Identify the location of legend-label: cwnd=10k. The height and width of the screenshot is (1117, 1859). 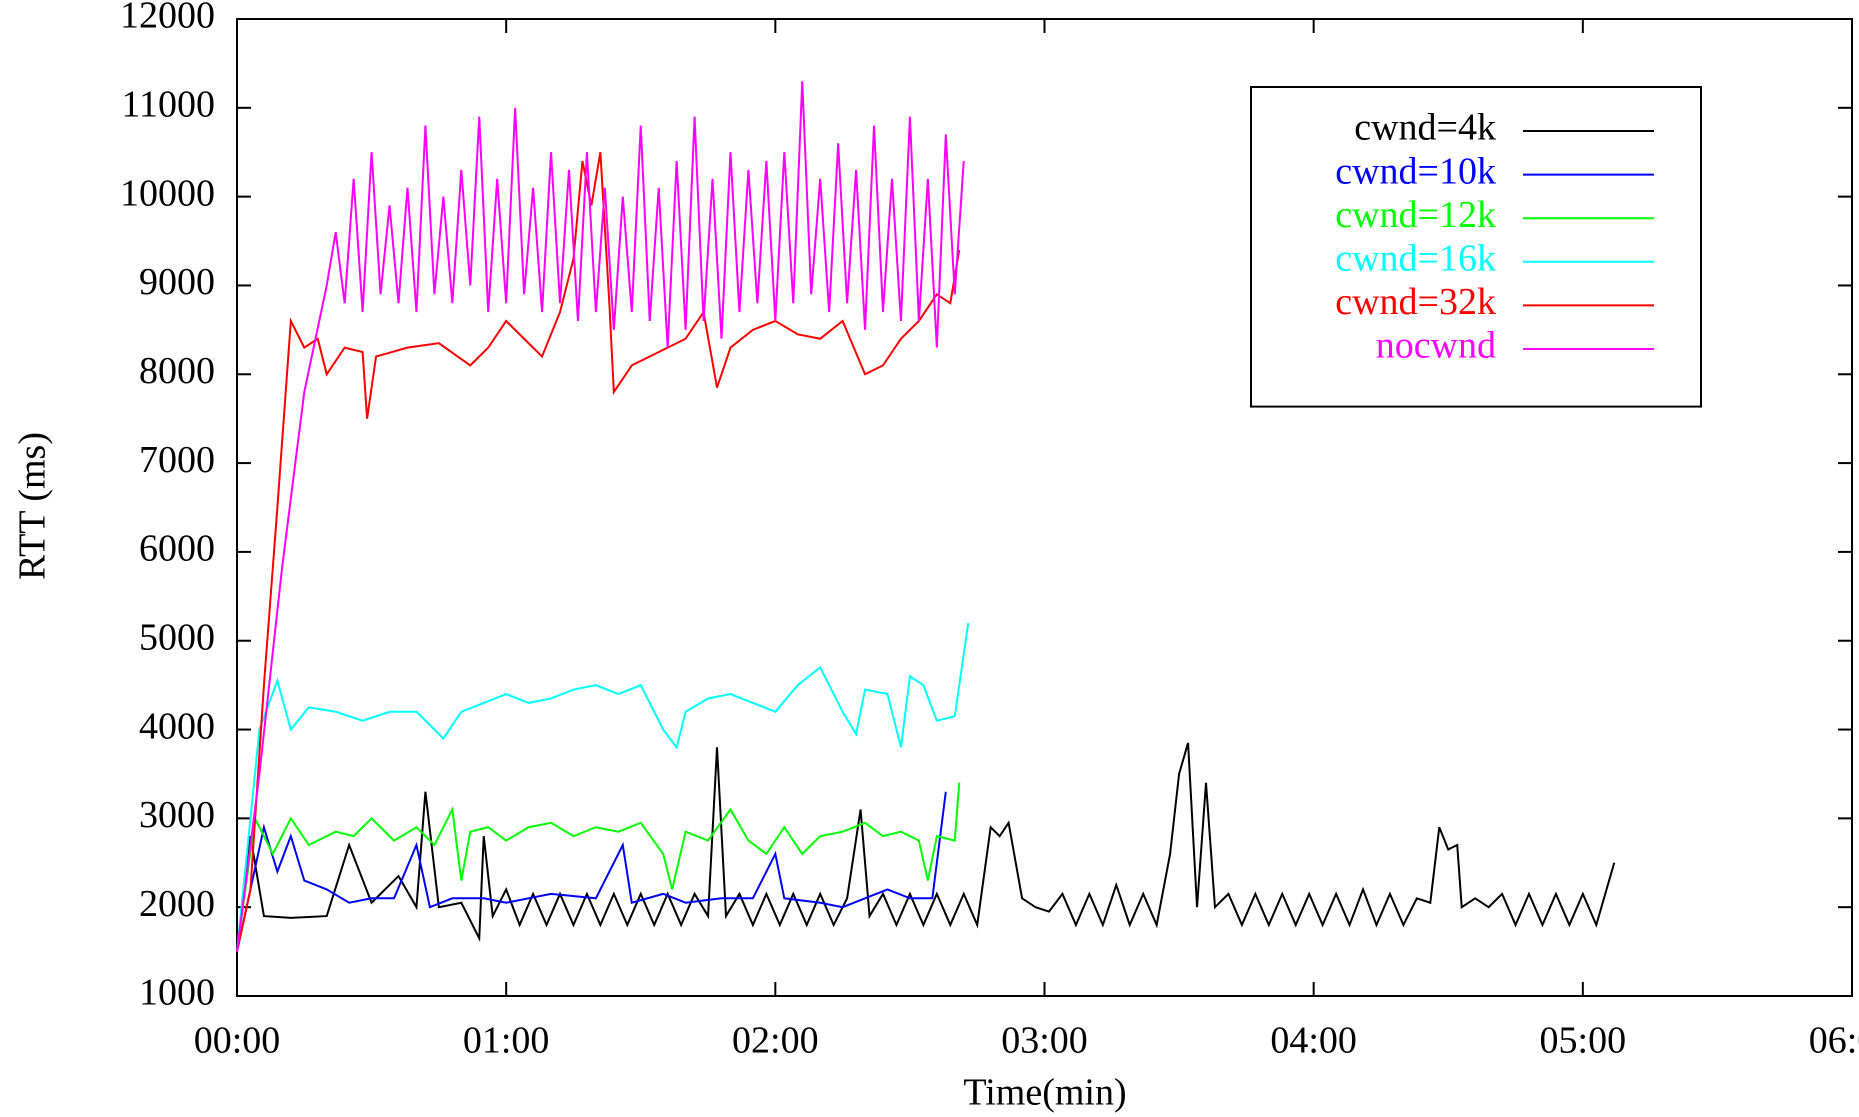
(1415, 171).